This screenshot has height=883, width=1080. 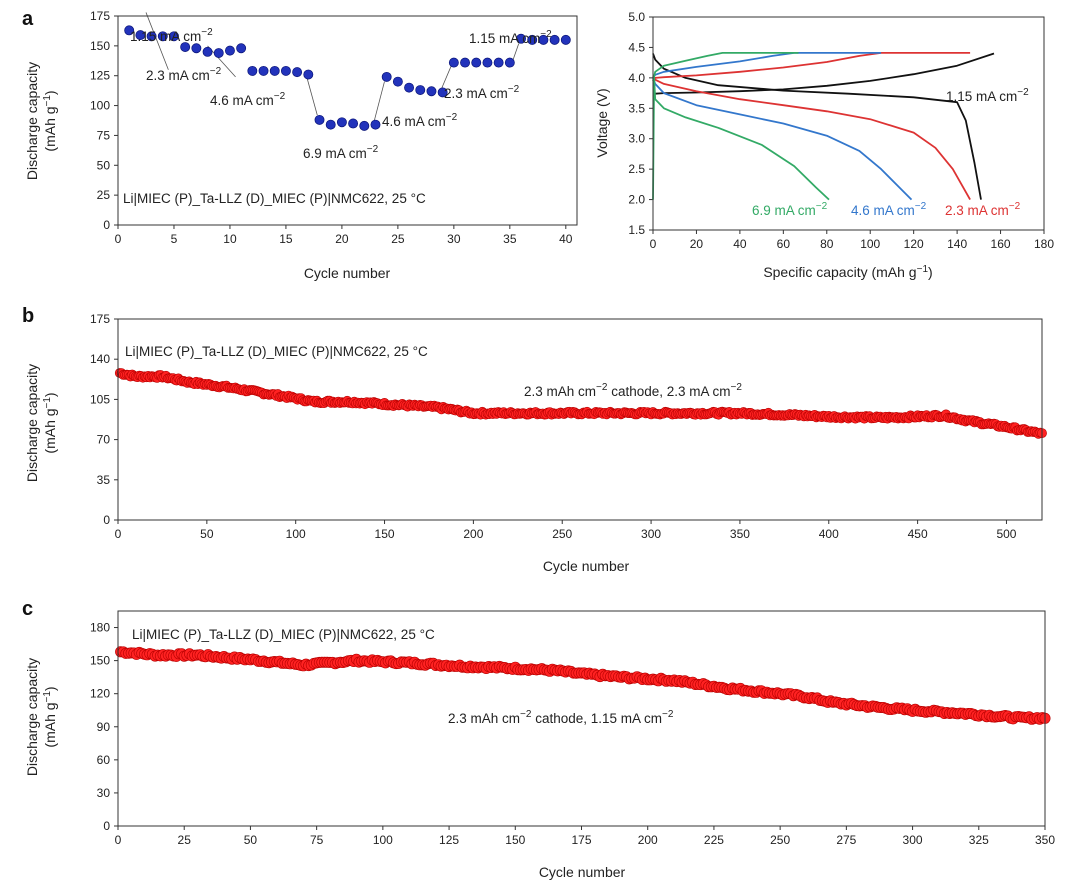 I want to click on c-x-ticks: 0 25 50 75 100 125 150 175 200 225 250 275 300 325 350, so click(x=585, y=836).